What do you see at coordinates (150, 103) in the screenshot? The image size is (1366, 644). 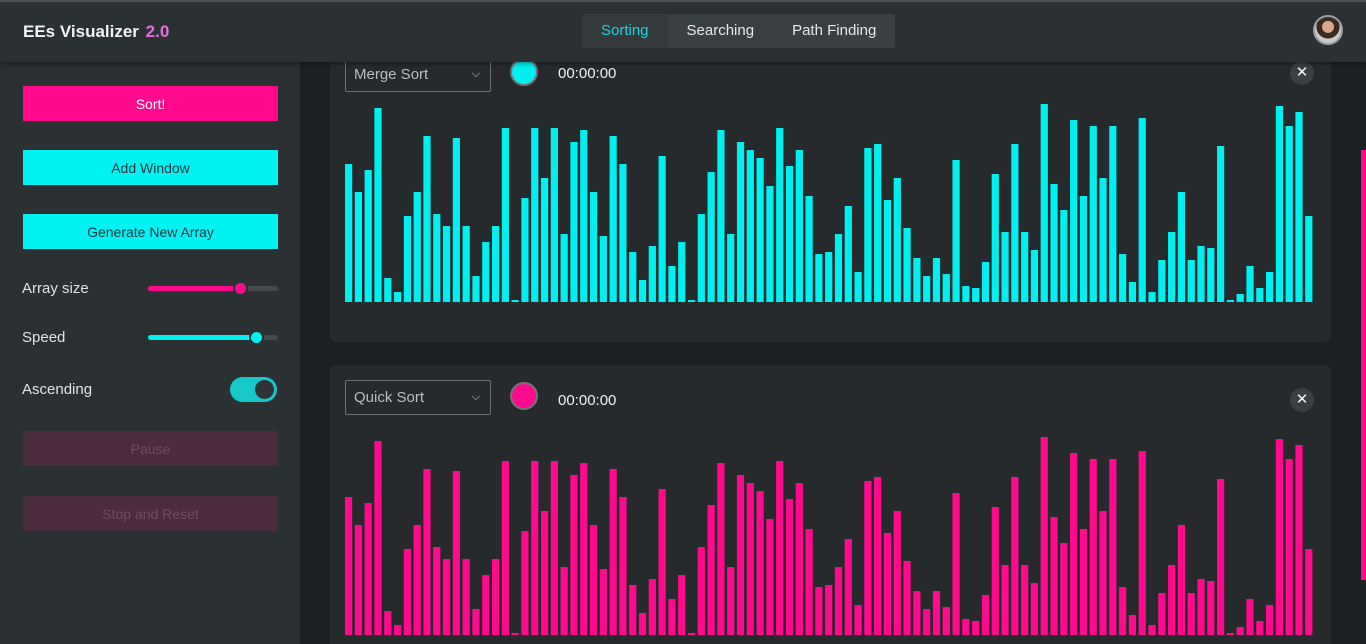 I see `sort-button: Sort!` at bounding box center [150, 103].